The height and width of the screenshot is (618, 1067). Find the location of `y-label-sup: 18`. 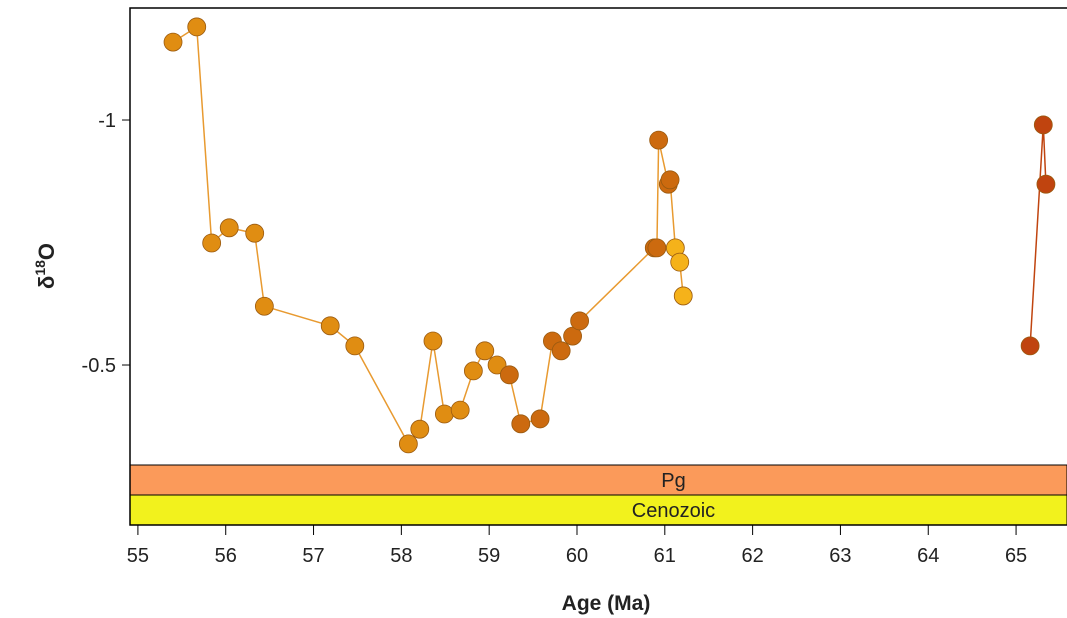

y-label-sup: 18 is located at coordinates (40, 268).